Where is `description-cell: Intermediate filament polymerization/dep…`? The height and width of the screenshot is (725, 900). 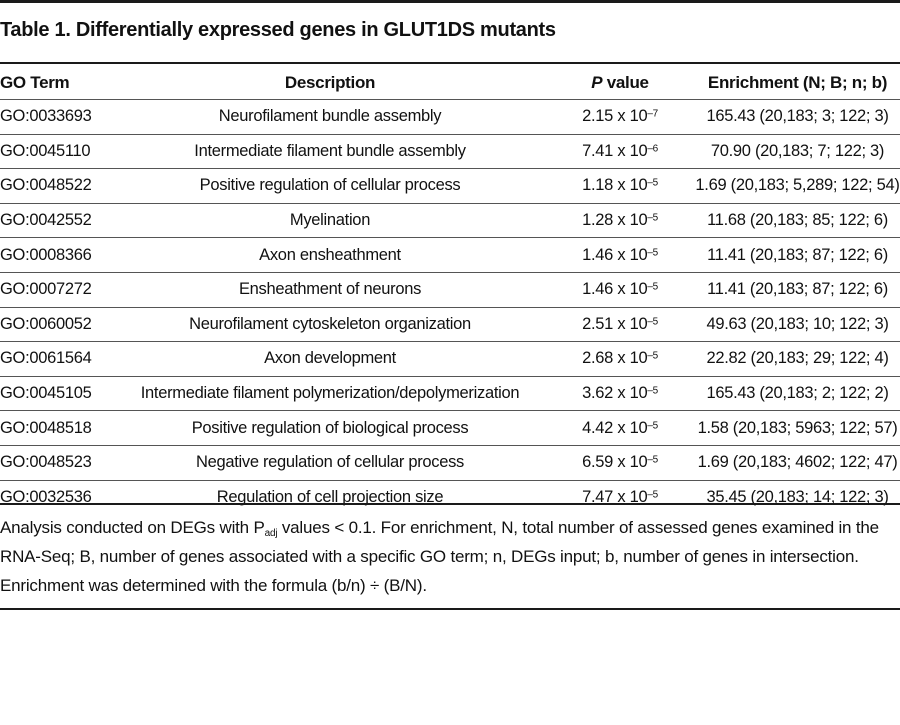 description-cell: Intermediate filament polymerization/dep… is located at coordinates (330, 393).